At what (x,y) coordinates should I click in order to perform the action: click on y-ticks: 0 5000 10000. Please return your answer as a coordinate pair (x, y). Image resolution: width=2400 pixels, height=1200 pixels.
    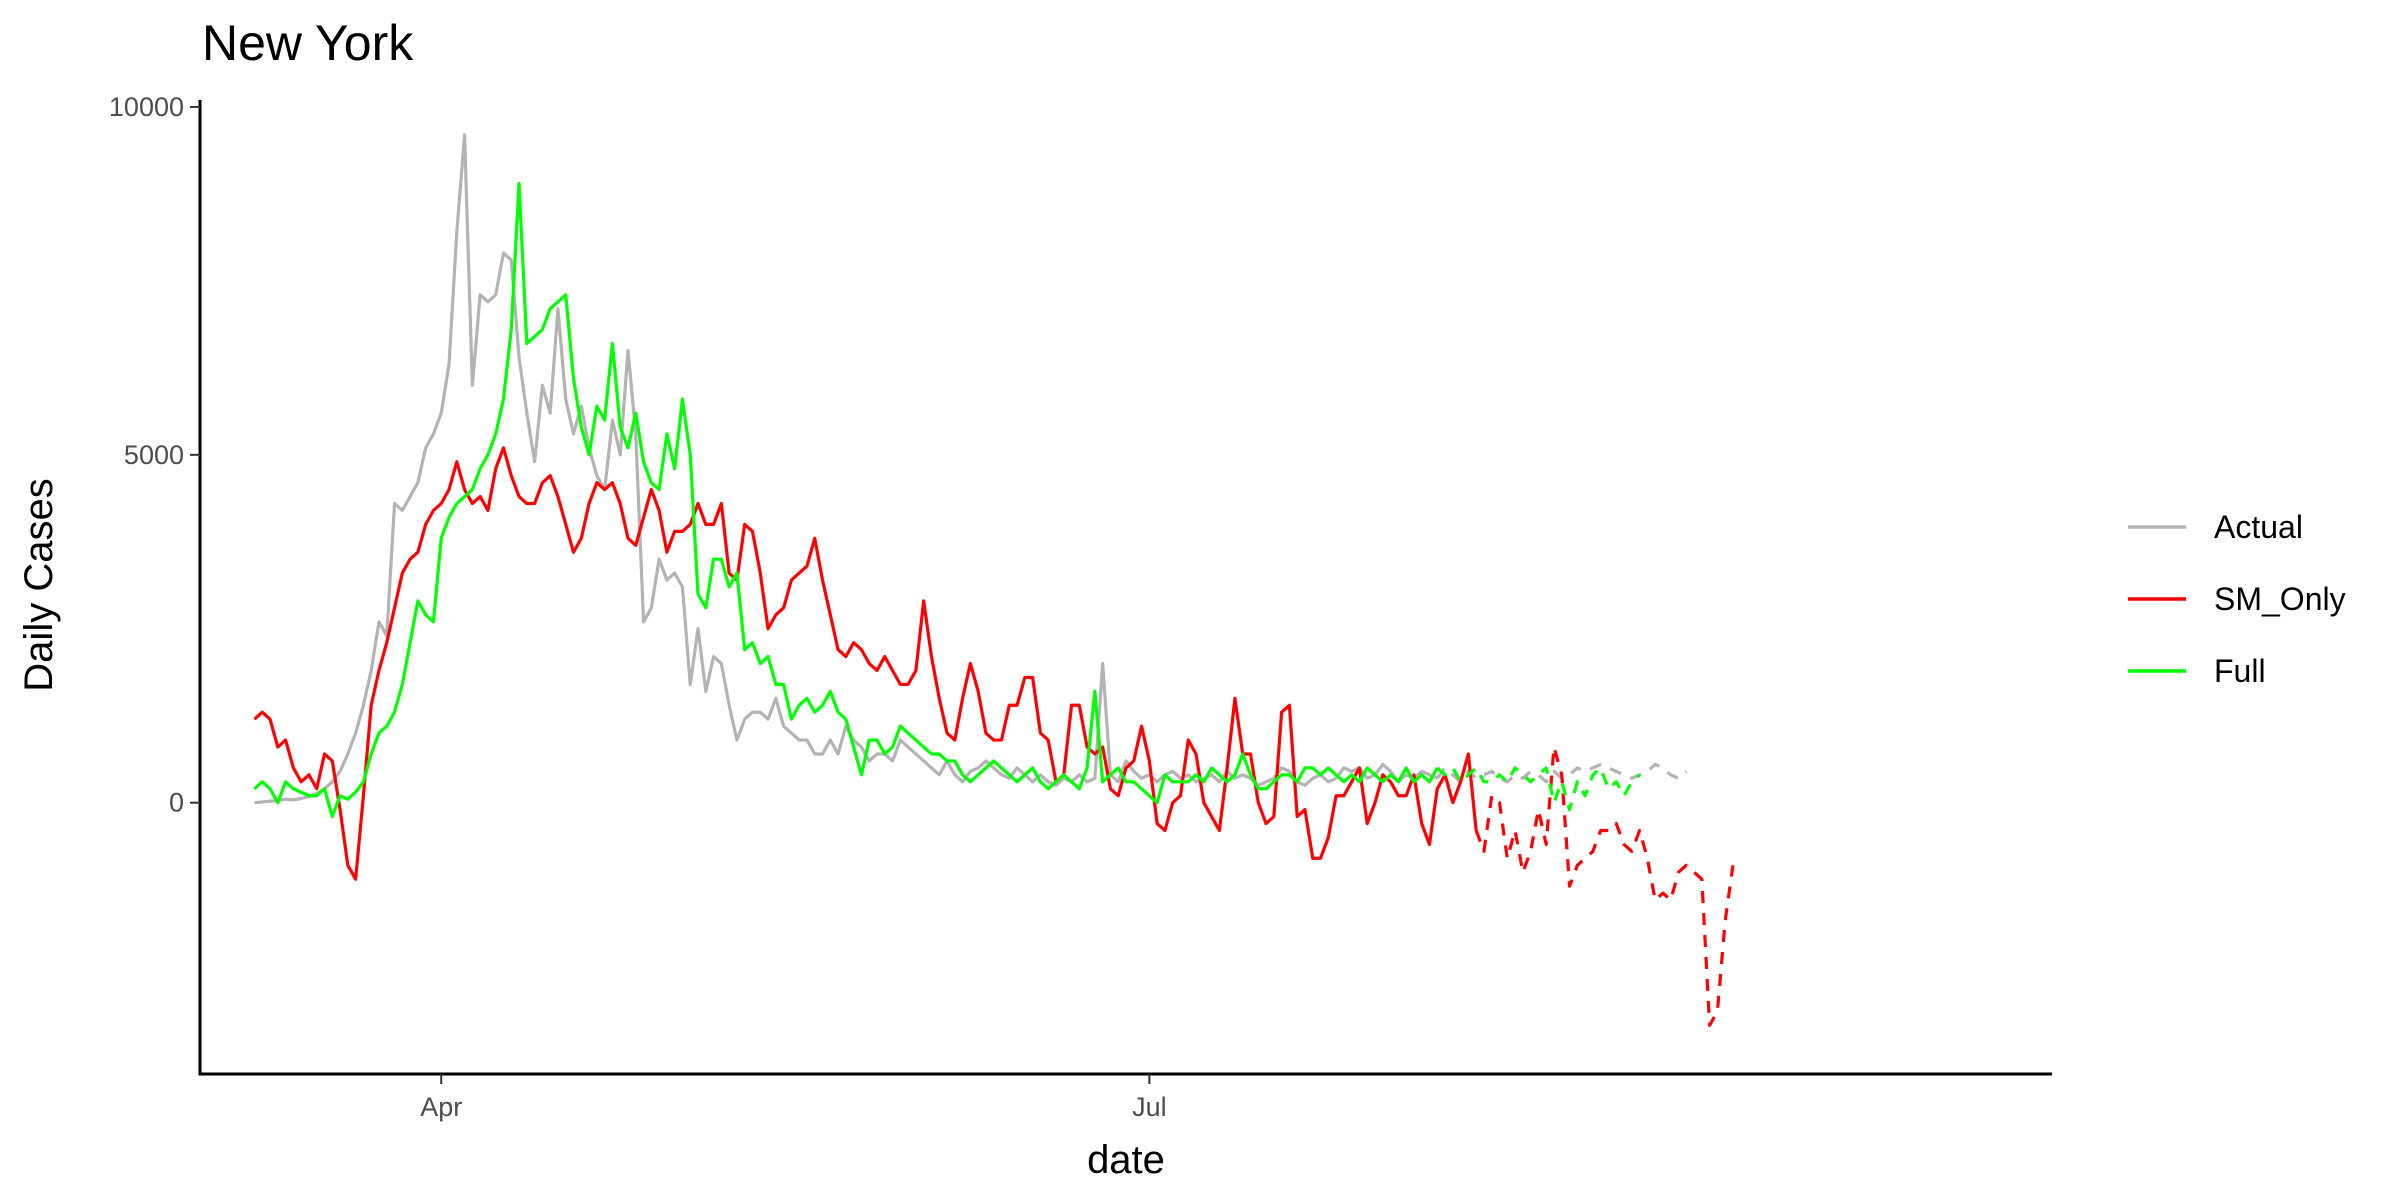
    Looking at the image, I should click on (154, 455).